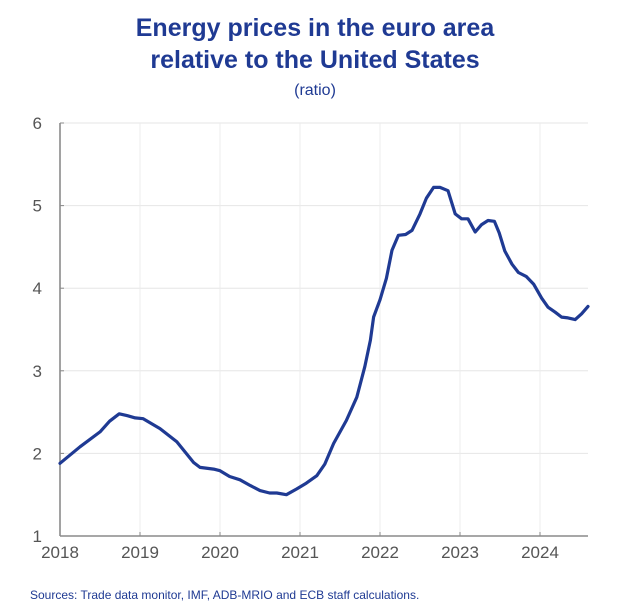 This screenshot has width=630, height=608. I want to click on x-tick-label: 2022, so click(380, 552).